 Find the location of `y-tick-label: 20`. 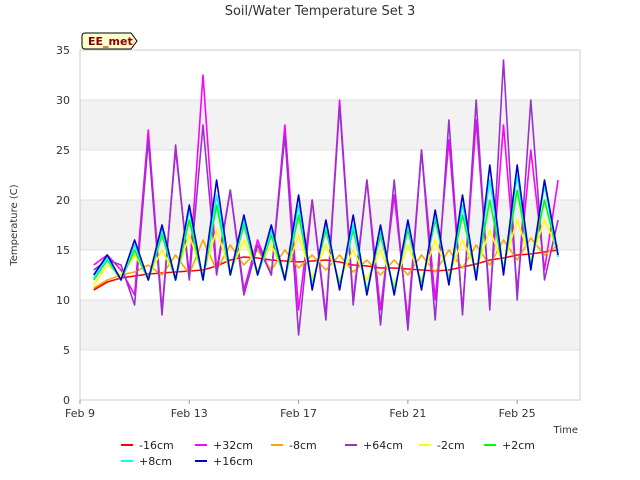

y-tick-label: 20 is located at coordinates (63, 200).